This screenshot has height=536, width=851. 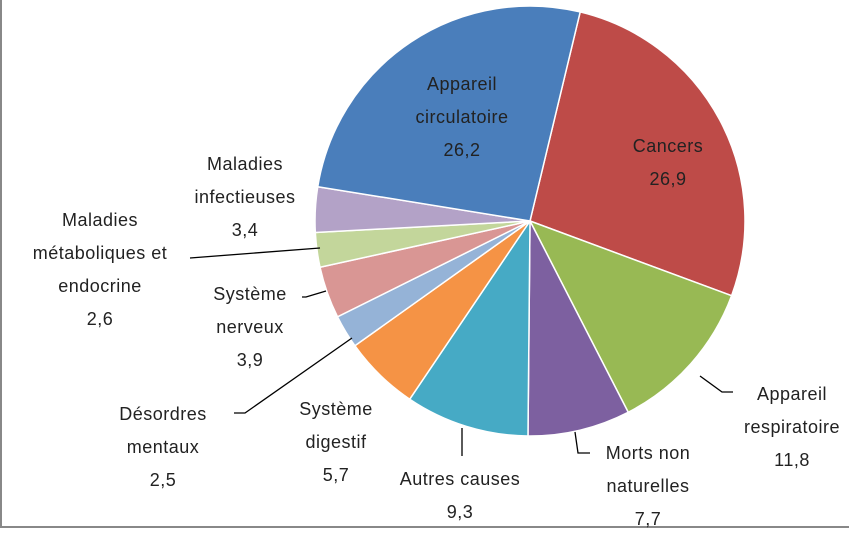 I want to click on slice-label: Système nerveux 3,9, so click(x=250, y=327).